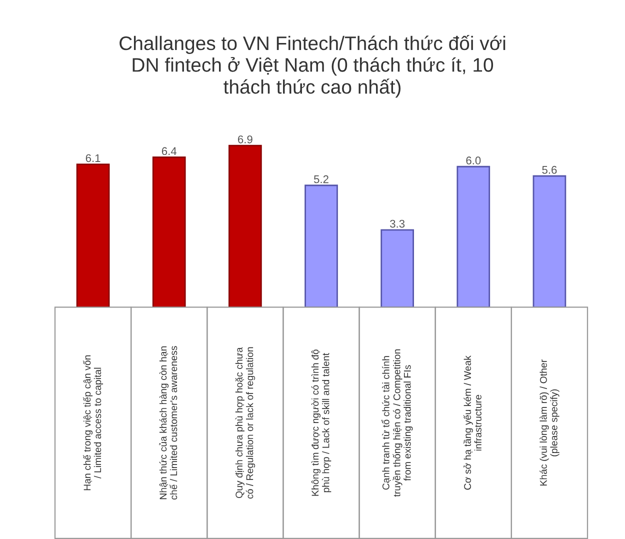 The width and height of the screenshot is (625, 539). I want to click on chart-title: Challanges to VN Fintech/Thách thức đối với DN fintech ở Việt Nam (0 thách thức ít, 10 thách thức cao nhất), so click(313, 66).